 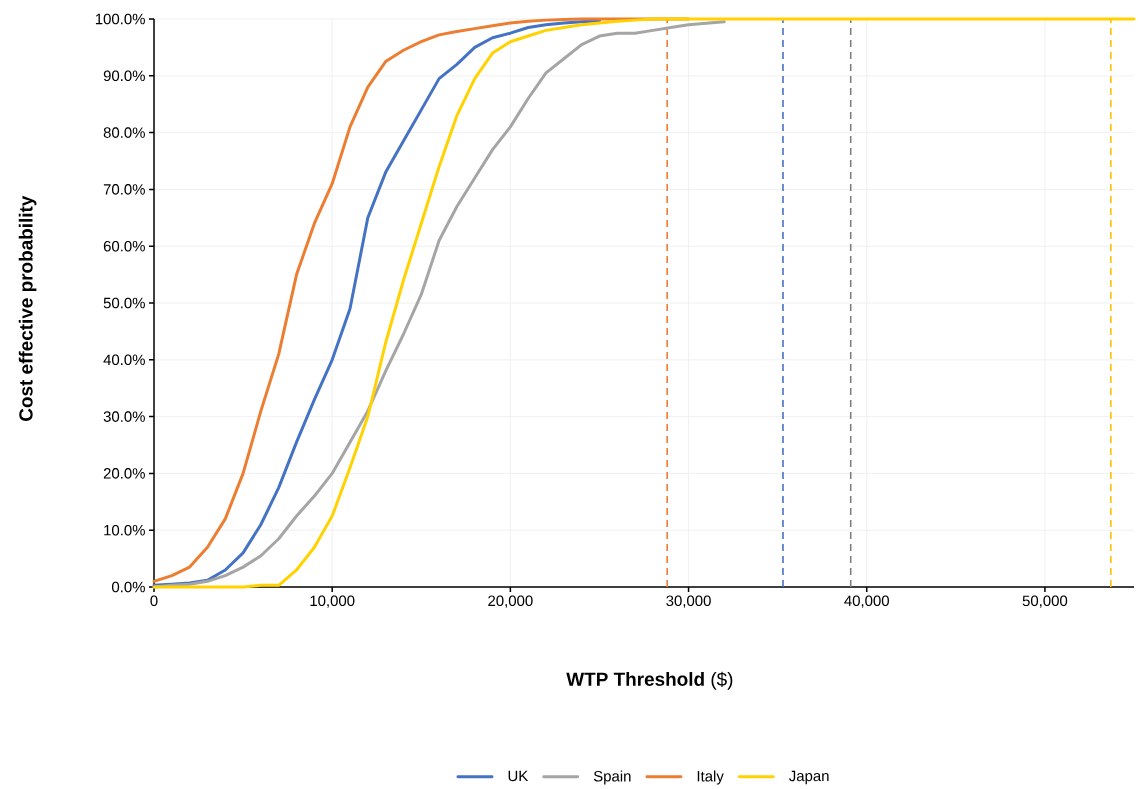 I want to click on x-tick-label: 40,000, so click(x=866, y=601).